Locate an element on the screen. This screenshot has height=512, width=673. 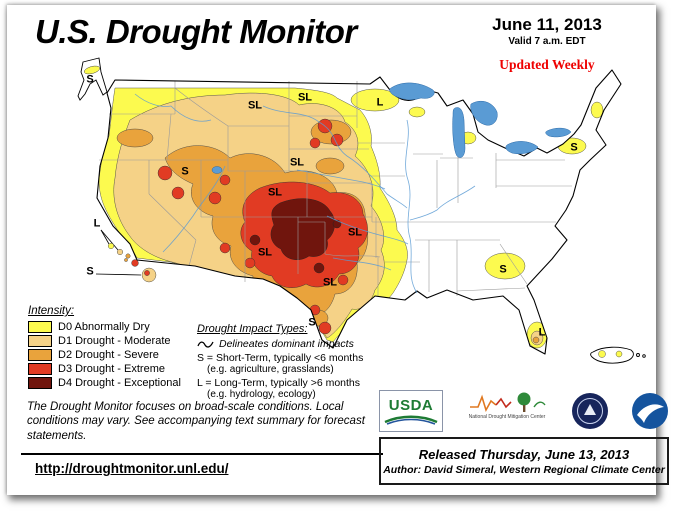
impact-heading: Drought Impact Types: is located at coordinates (252, 329).